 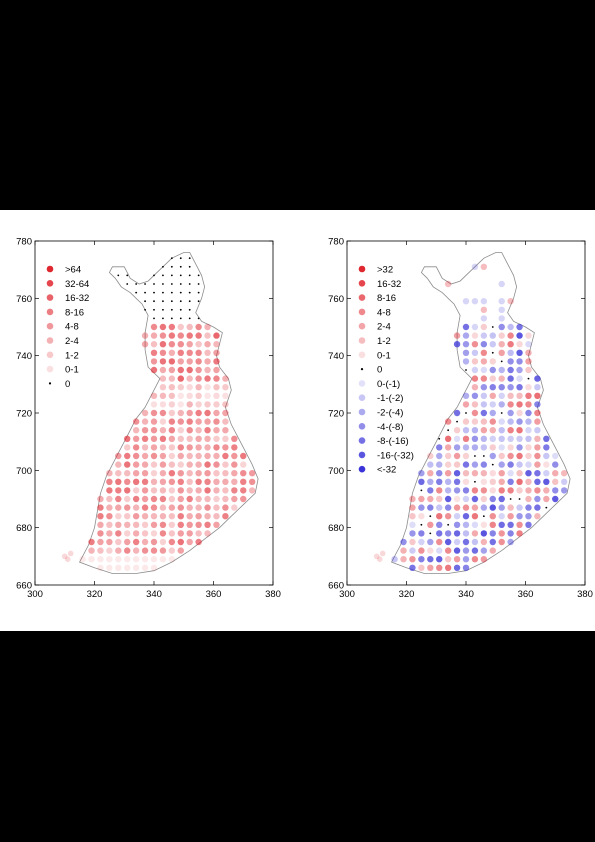 What do you see at coordinates (336, 414) in the screenshot?
I see `y-tick-label: 720` at bounding box center [336, 414].